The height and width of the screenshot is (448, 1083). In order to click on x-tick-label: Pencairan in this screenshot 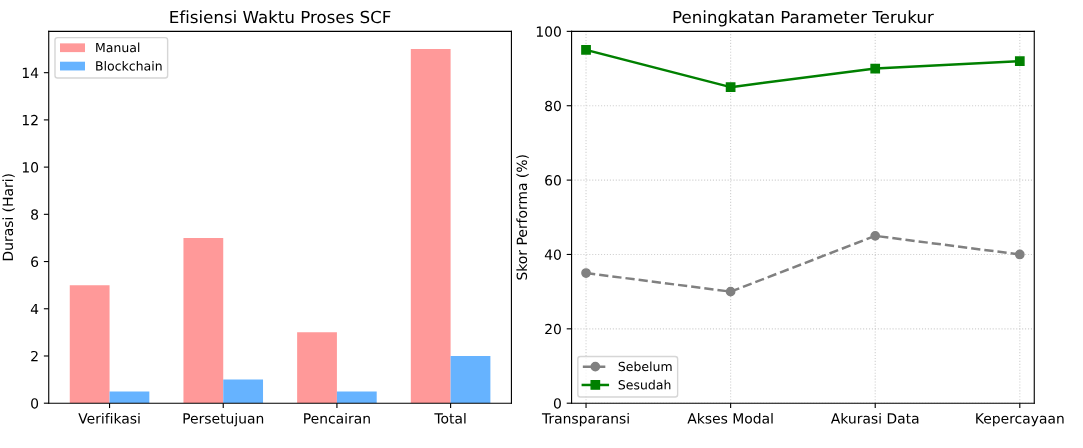, I will do `click(337, 418)`.